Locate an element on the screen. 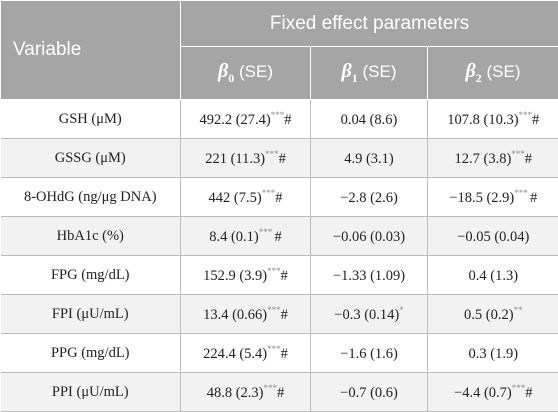 The image size is (558, 412). beta1-header: β1 (SE) is located at coordinates (369, 73).